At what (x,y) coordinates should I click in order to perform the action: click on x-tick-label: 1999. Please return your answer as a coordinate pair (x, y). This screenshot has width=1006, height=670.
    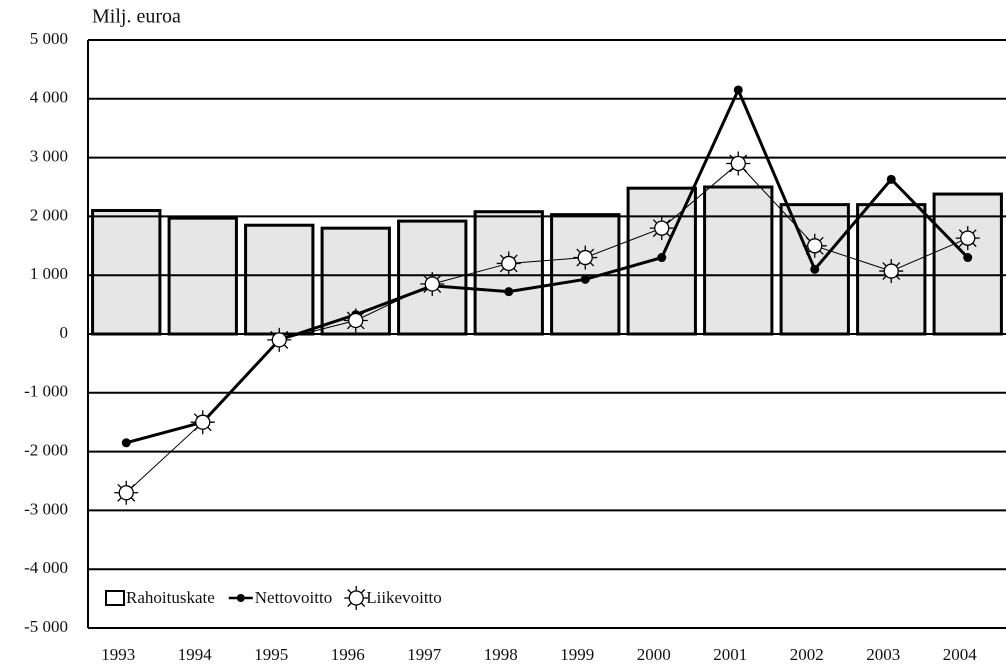
    Looking at the image, I should click on (577, 654).